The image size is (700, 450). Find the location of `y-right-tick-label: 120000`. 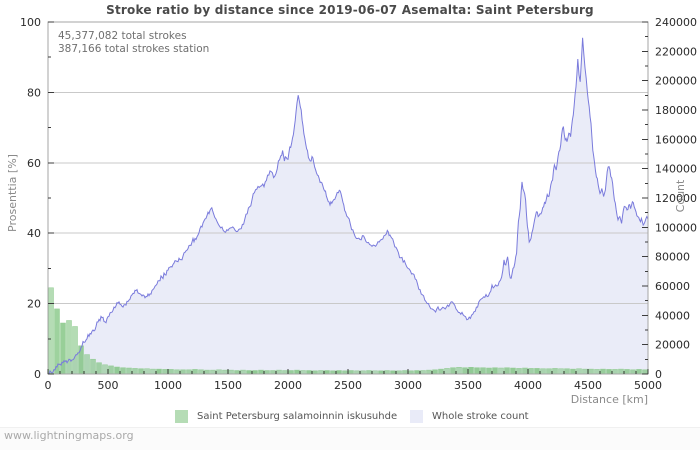

y-right-tick-label: 120000 is located at coordinates (676, 198).